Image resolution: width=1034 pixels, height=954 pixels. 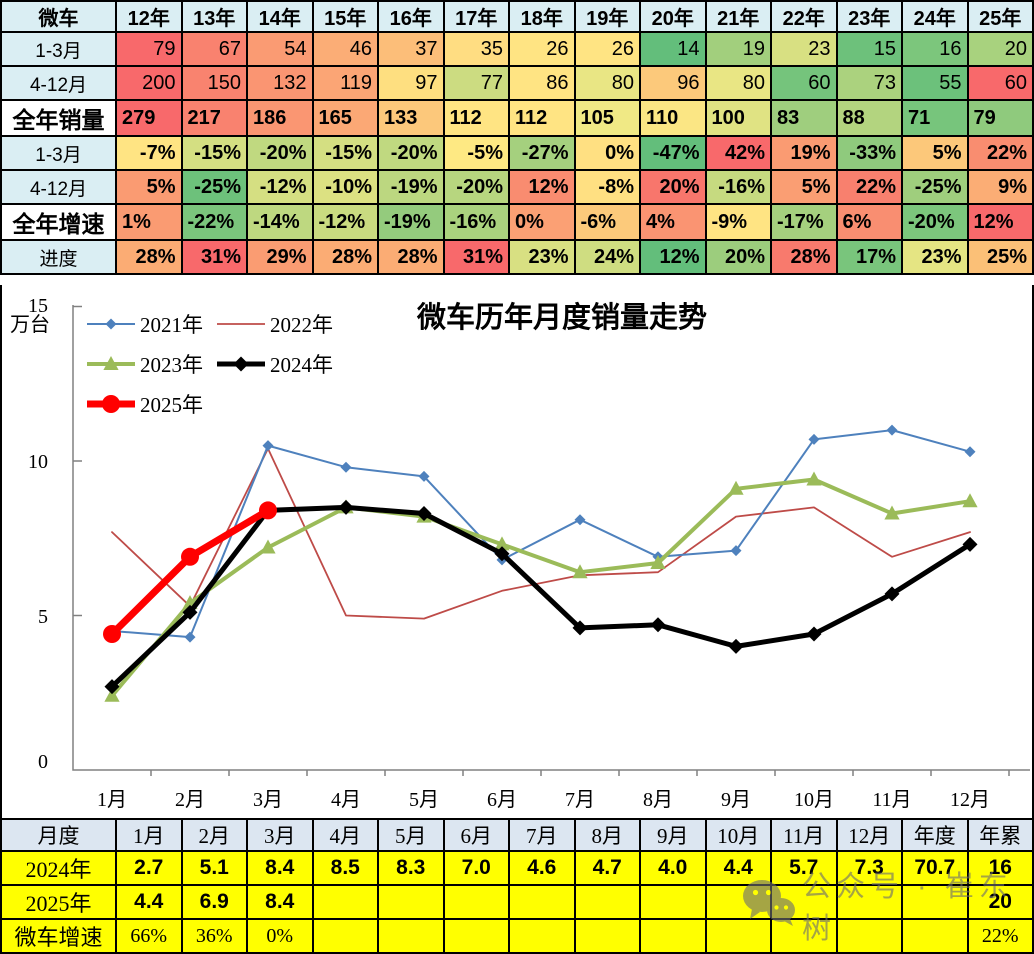 I want to click on cell: 71, so click(x=935, y=118).